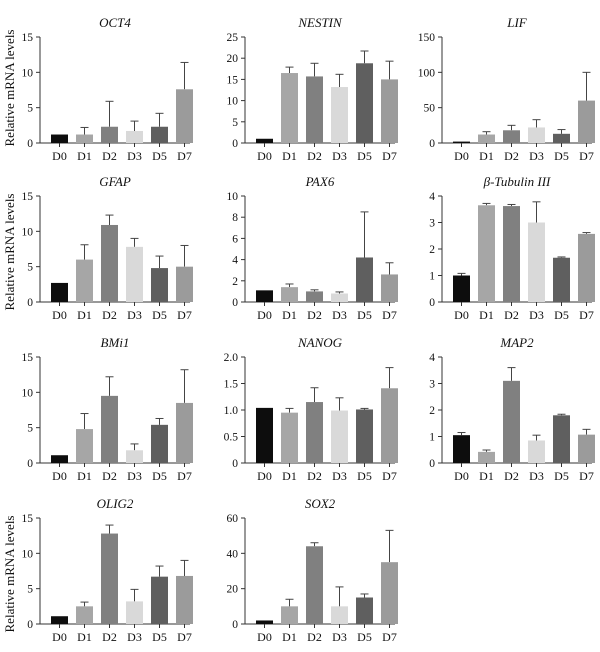  Describe the element at coordinates (115, 342) in the screenshot. I see `panel-title: BMi1` at that location.